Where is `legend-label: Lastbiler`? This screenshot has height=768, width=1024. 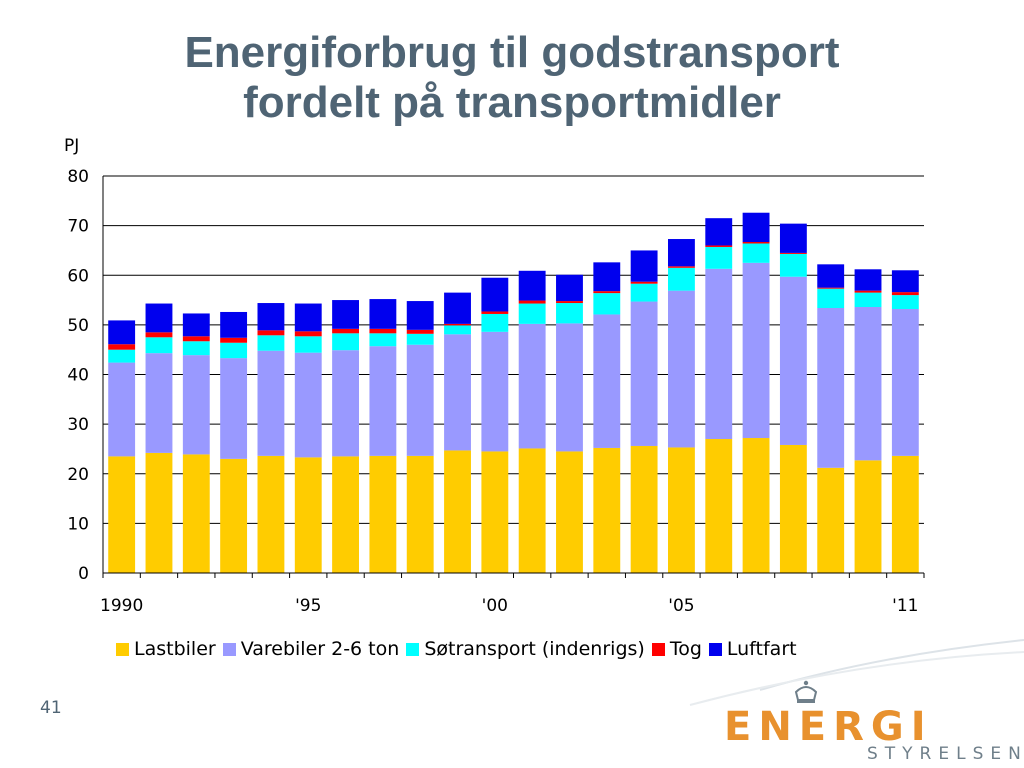 legend-label: Lastbiler is located at coordinates (175, 649).